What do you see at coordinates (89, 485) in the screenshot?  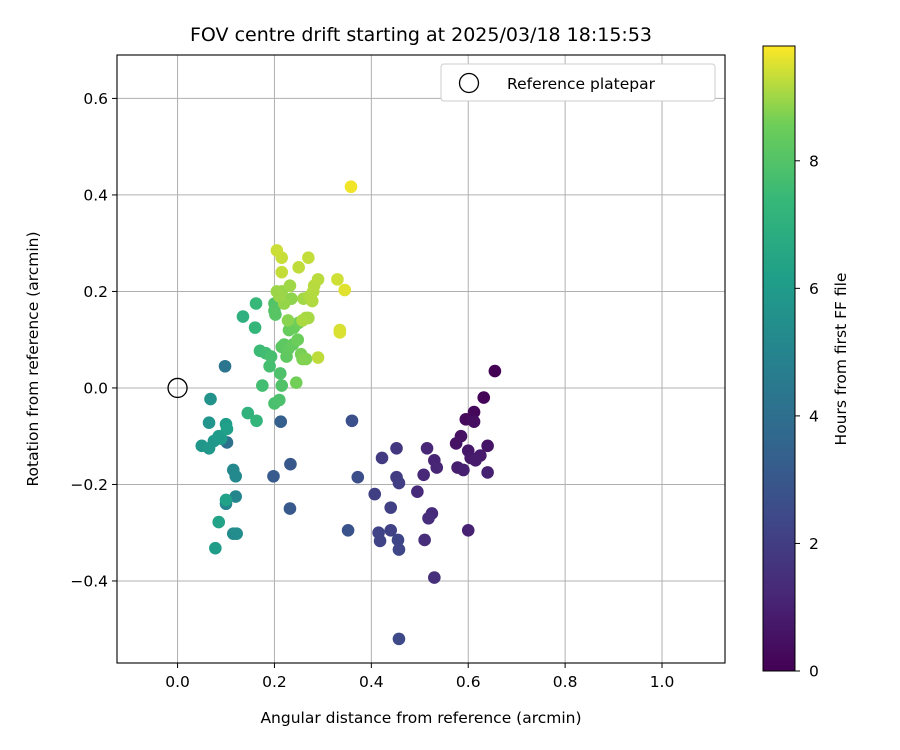 I see `y-tick-label: −0.2` at bounding box center [89, 485].